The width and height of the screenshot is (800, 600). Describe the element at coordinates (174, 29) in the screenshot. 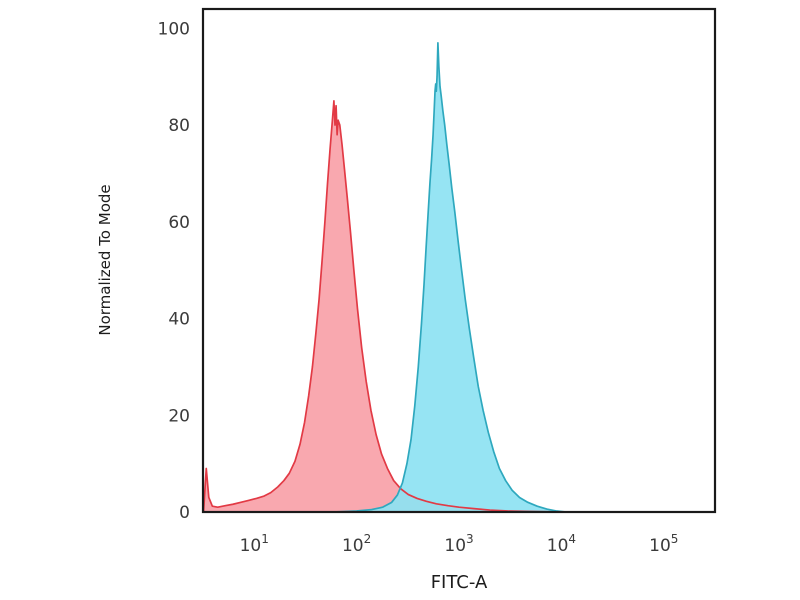

I see `y-tick-label: 100` at that location.